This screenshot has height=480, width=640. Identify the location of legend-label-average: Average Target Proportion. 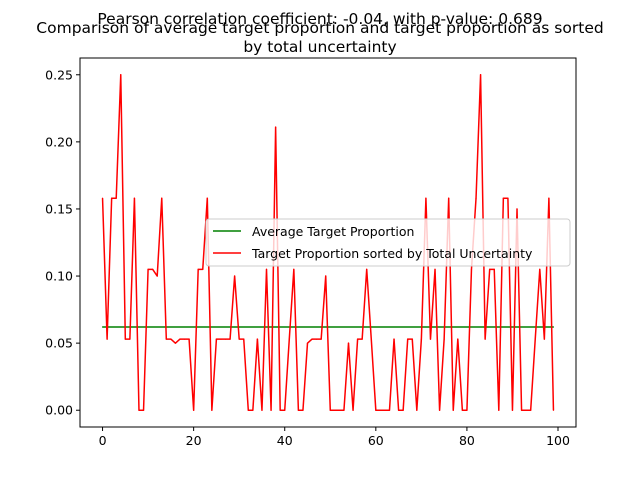
(333, 231).